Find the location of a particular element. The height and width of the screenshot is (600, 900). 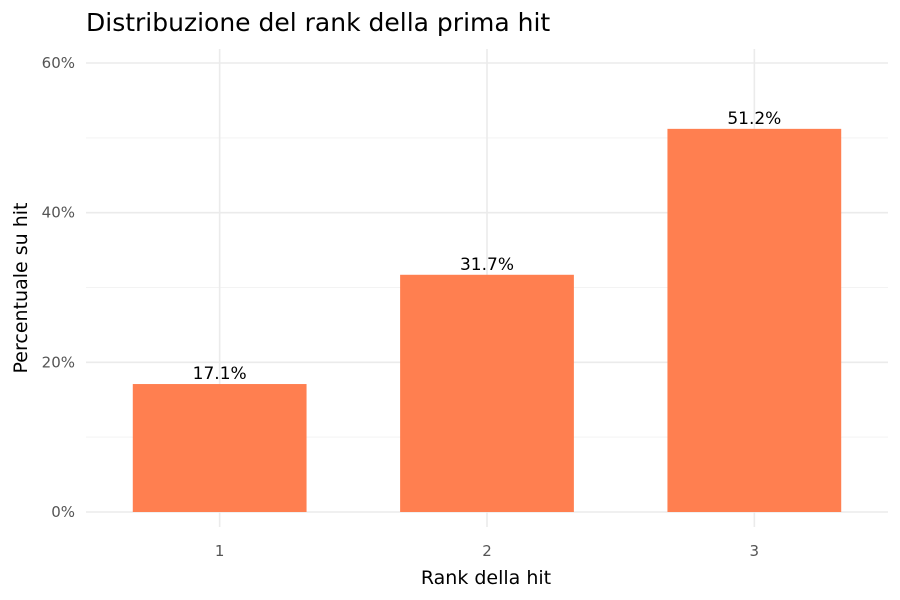

y-tick-label: 40% is located at coordinates (58, 213).